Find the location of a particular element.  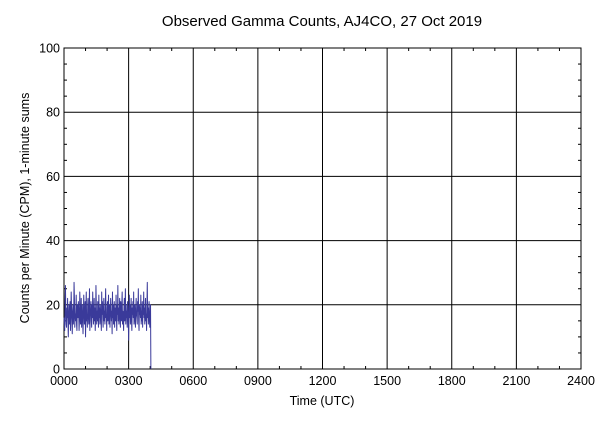

series-line is located at coordinates (107, 325).